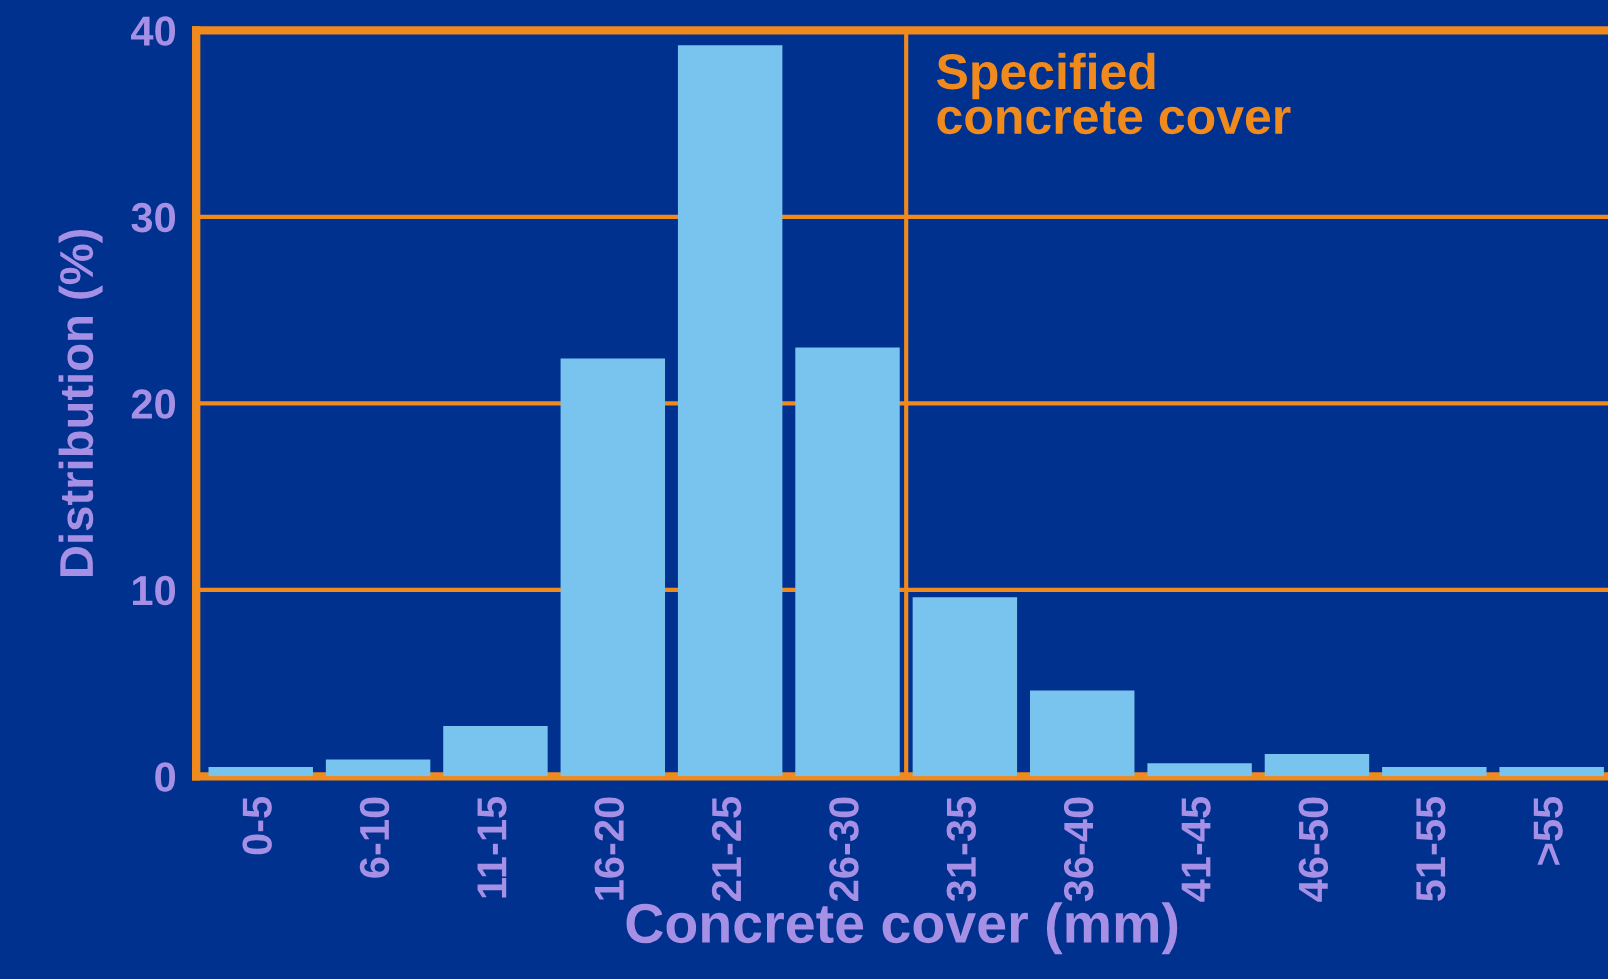 Image resolution: width=1608 pixels, height=979 pixels. Describe the element at coordinates (153, 217) in the screenshot. I see `y-tick-label: 30` at that location.